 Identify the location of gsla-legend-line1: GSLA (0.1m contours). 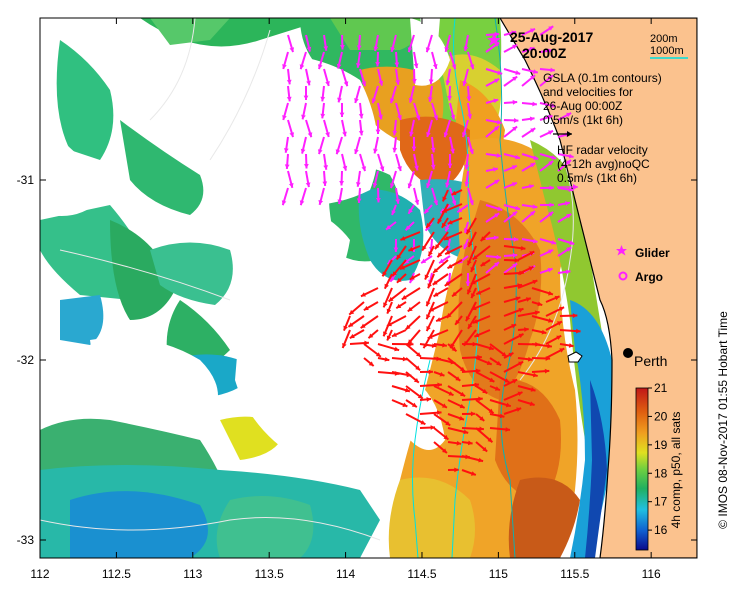
(602, 78).